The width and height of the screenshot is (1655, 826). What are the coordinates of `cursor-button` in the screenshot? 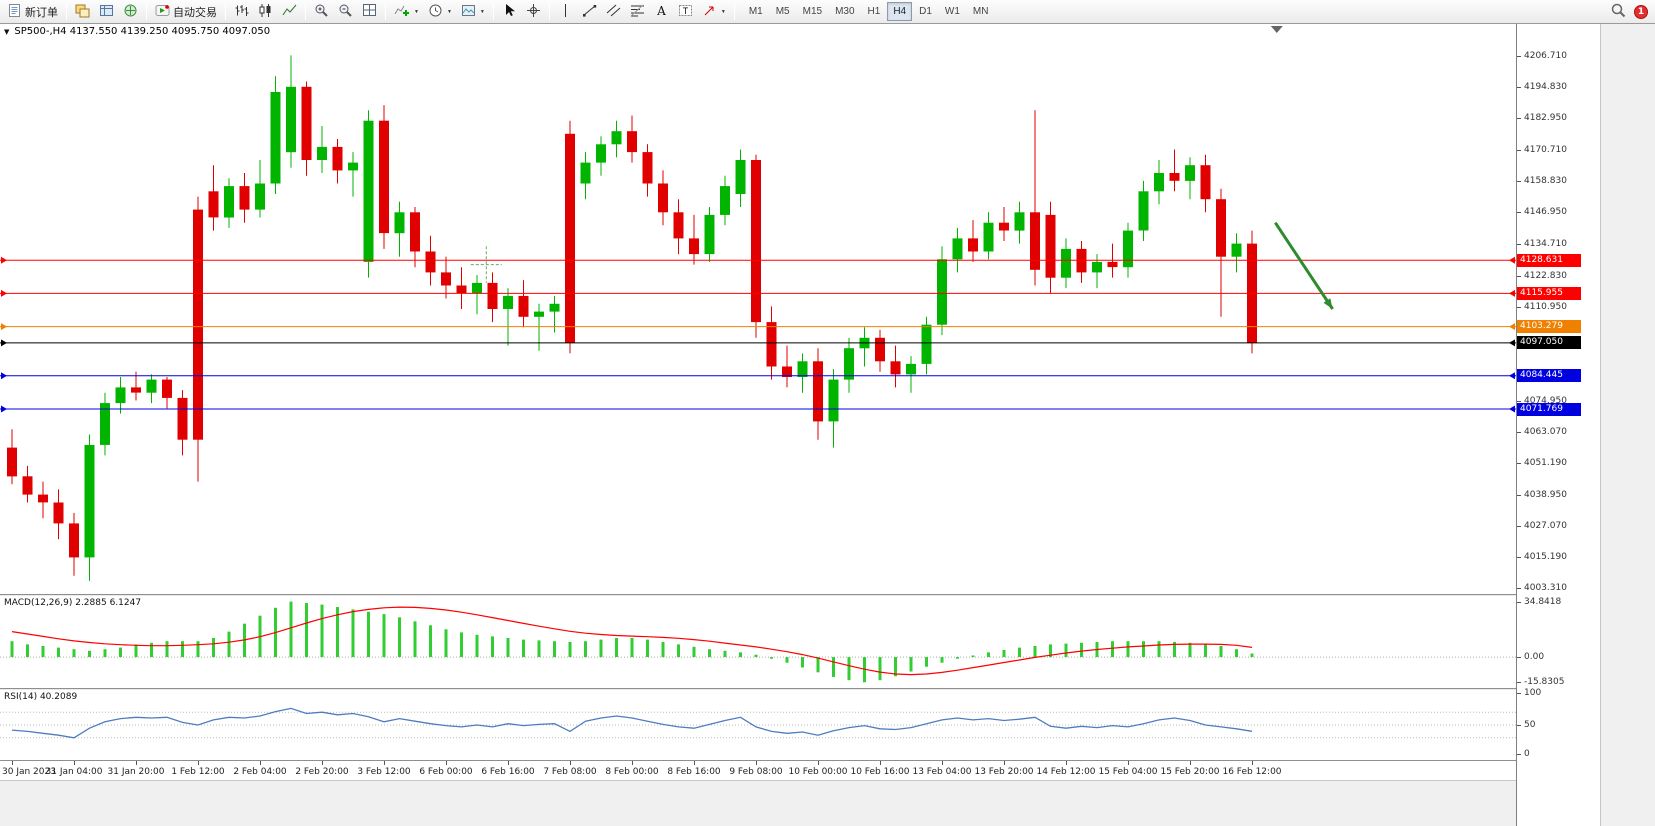 It's located at (509, 11).